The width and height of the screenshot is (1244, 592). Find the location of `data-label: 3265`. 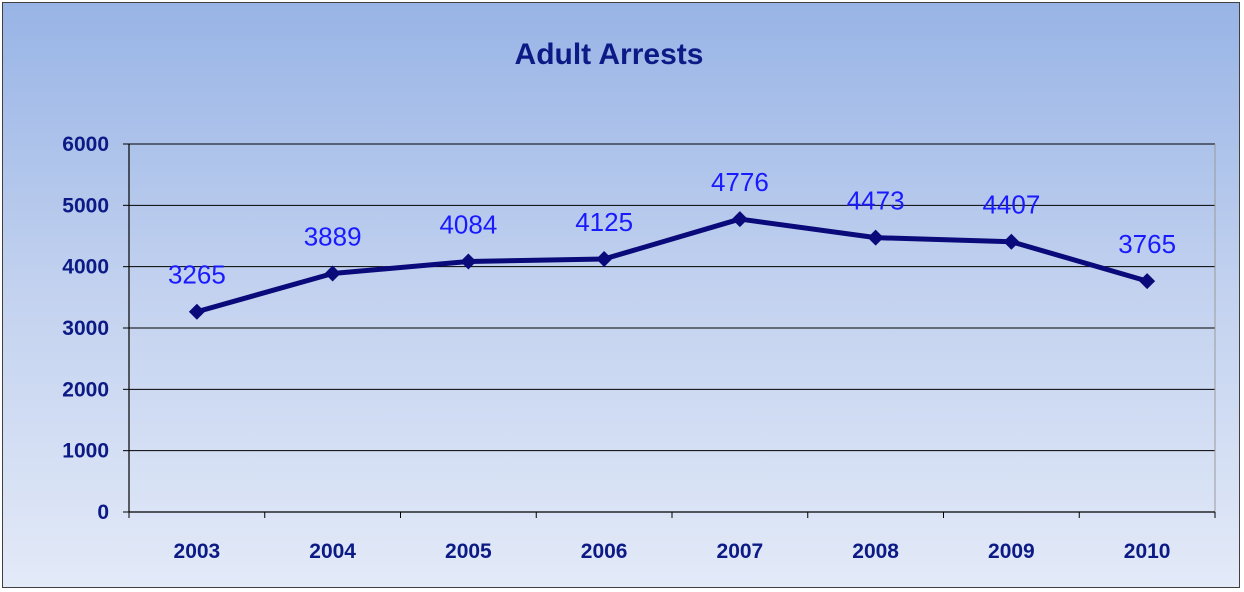

data-label: 3265 is located at coordinates (197, 275).